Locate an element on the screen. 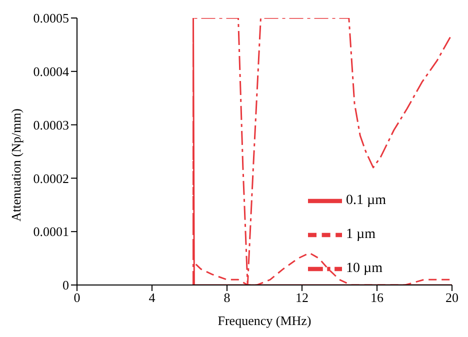 This screenshot has width=468, height=337. x-tick-label: 20 is located at coordinates (452, 298).